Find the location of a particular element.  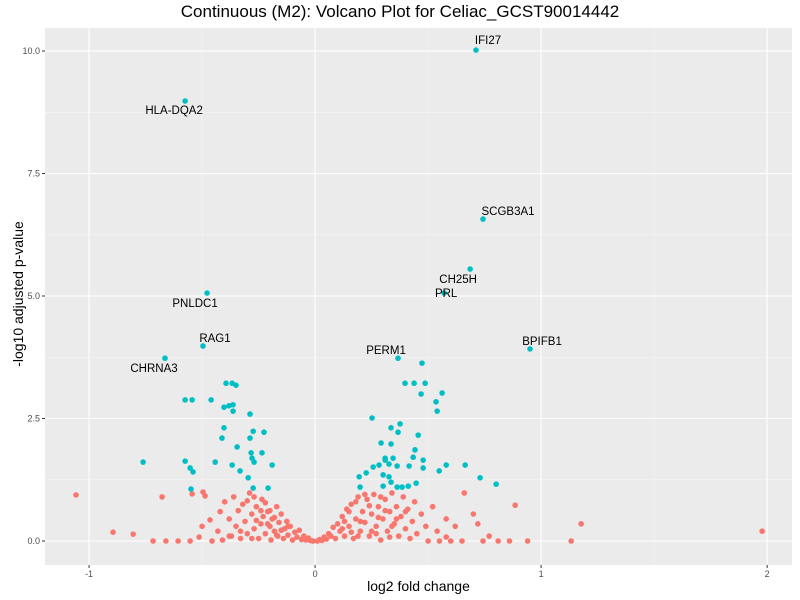

x-axis-label: log2 fold change is located at coordinates (418, 586).